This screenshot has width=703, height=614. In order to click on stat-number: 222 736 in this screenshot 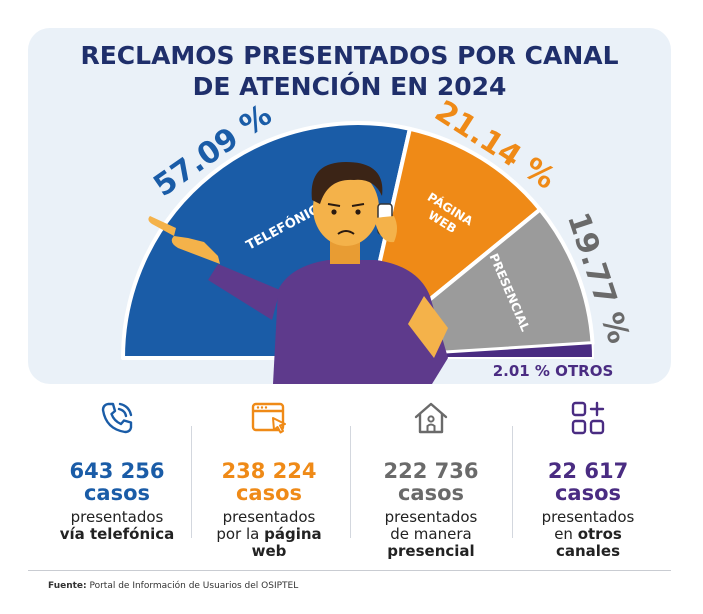, I will do `click(431, 471)`.